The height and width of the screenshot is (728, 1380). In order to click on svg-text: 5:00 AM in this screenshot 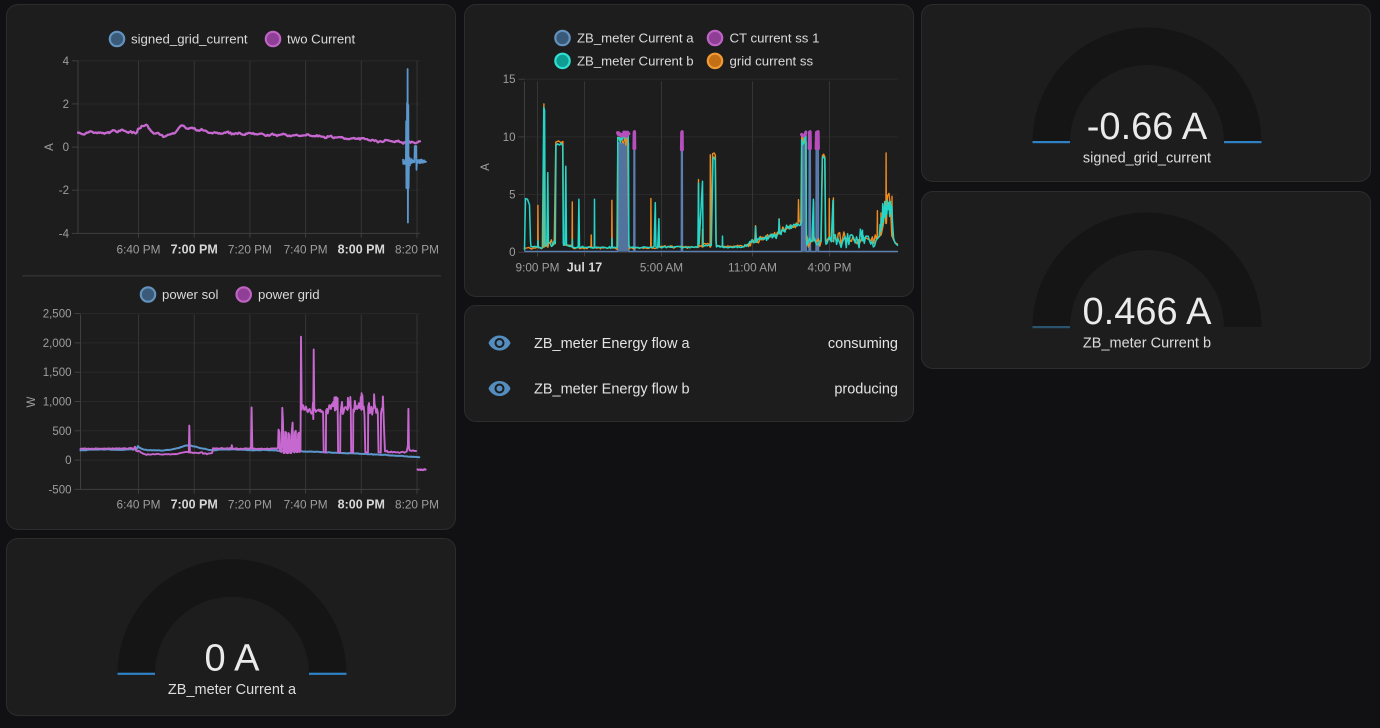, I will do `click(661, 268)`.